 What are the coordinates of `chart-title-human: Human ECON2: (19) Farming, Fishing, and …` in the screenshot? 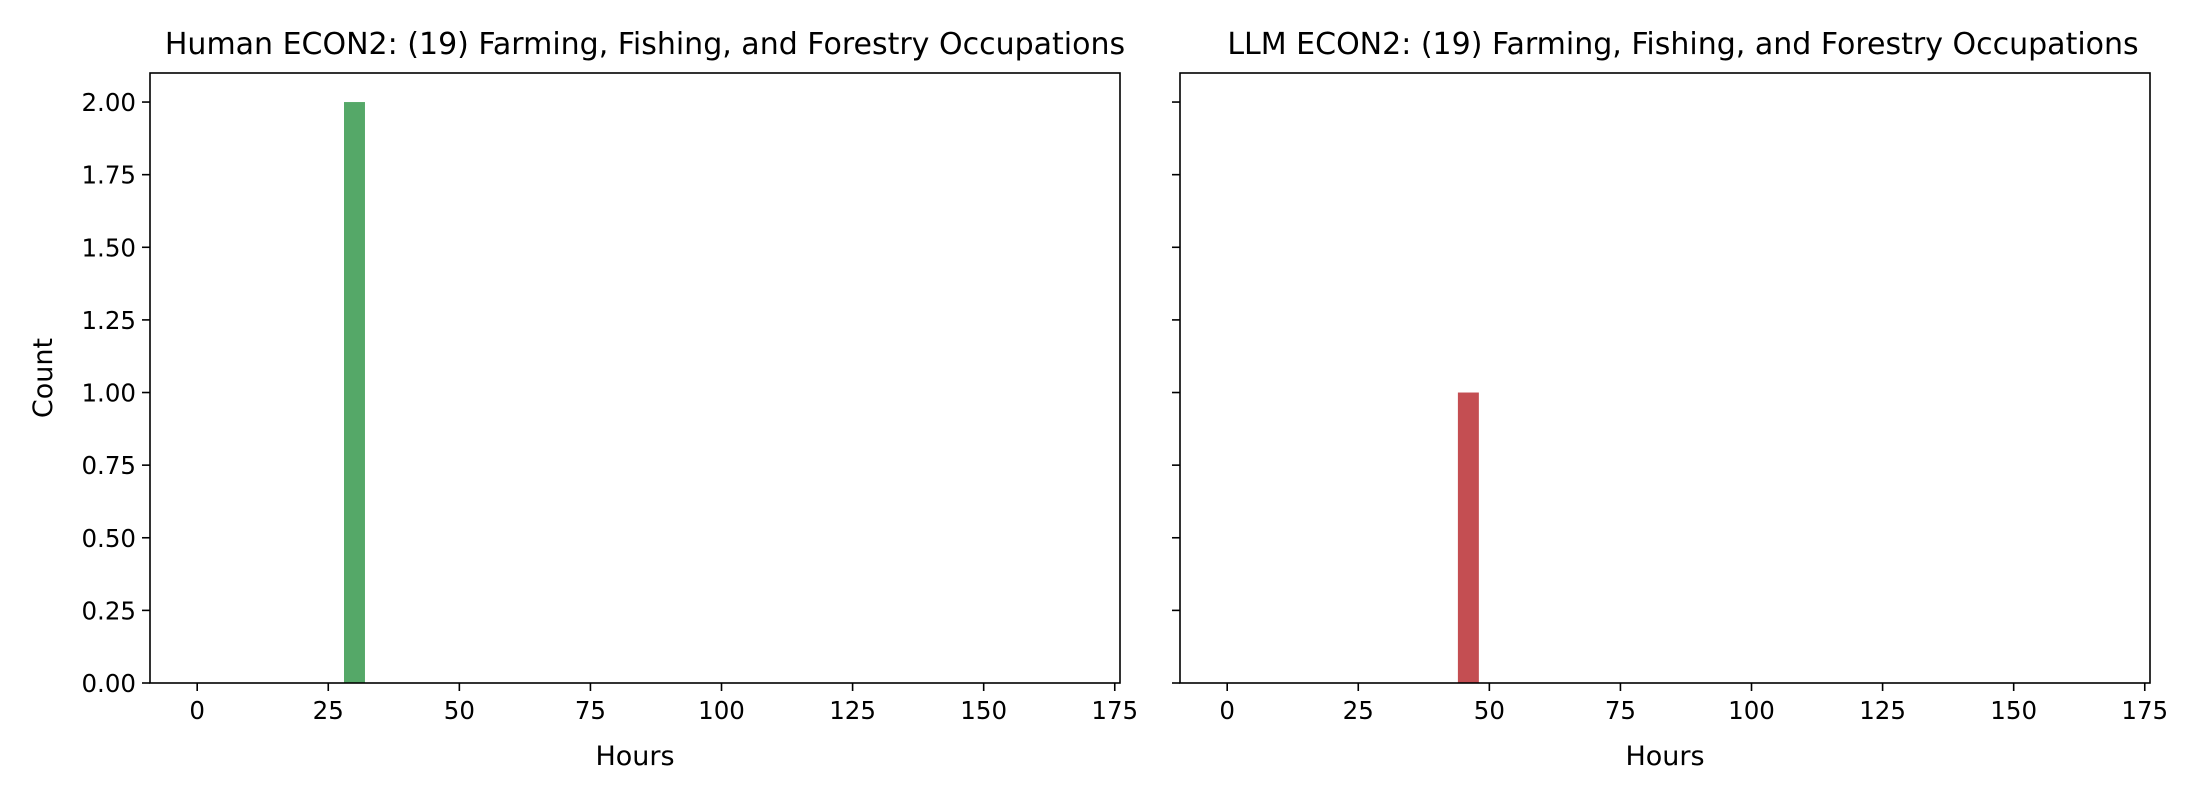 It's located at (645, 44).